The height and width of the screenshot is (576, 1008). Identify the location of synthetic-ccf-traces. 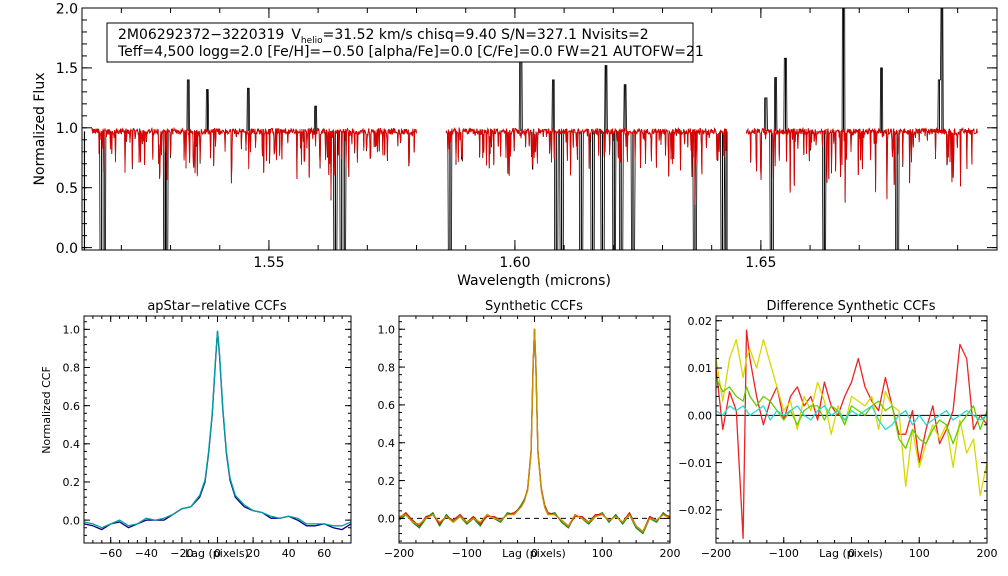
(534, 431).